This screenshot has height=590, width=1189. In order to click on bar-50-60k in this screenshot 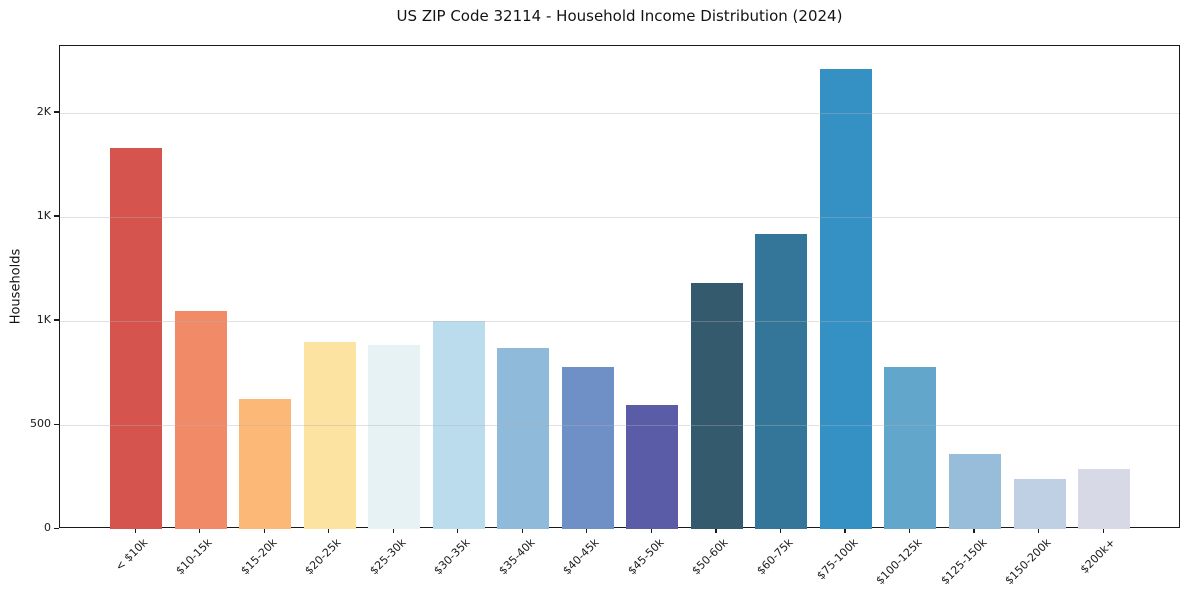, I will do `click(716, 406)`.